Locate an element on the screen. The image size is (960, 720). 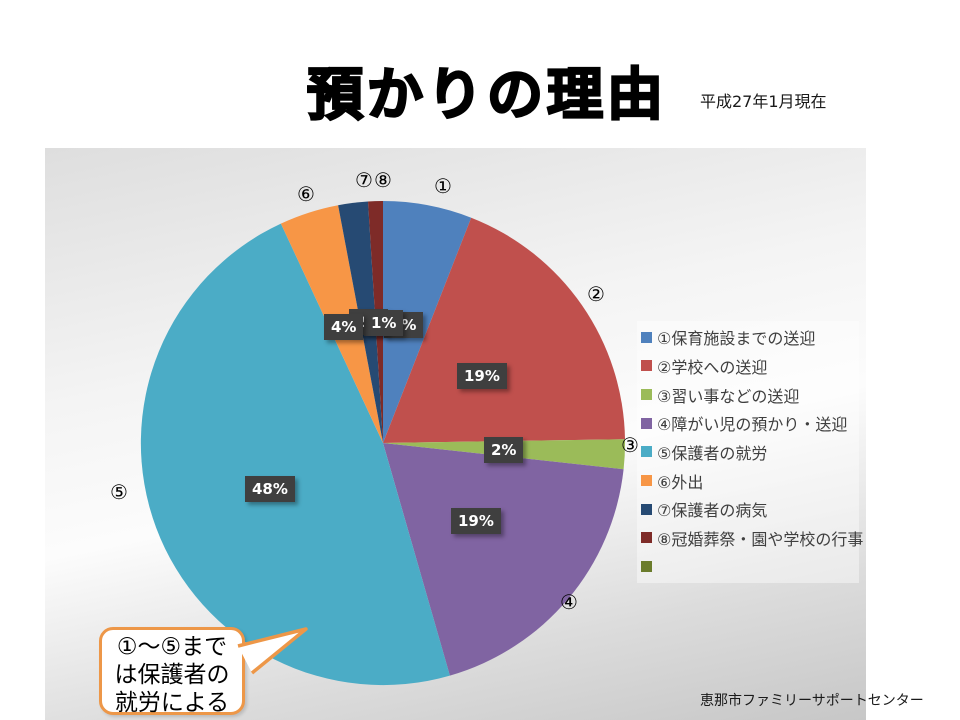
legend-item-3: ③習い事などの送迎 is located at coordinates (748, 395).